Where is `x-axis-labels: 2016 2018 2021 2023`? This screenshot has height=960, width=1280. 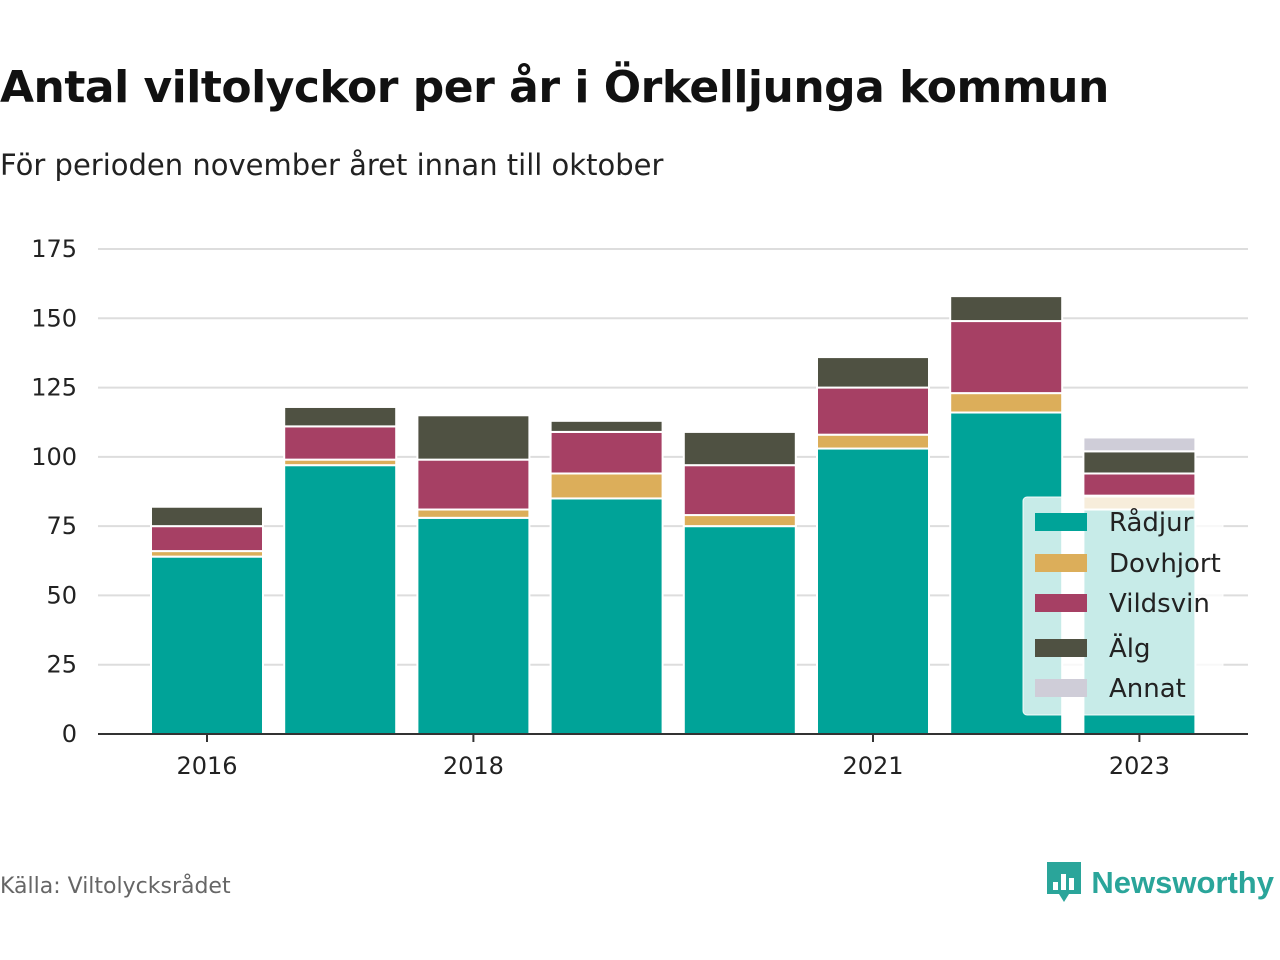 x-axis-labels: 2016 2018 2021 2023 is located at coordinates (673, 757).